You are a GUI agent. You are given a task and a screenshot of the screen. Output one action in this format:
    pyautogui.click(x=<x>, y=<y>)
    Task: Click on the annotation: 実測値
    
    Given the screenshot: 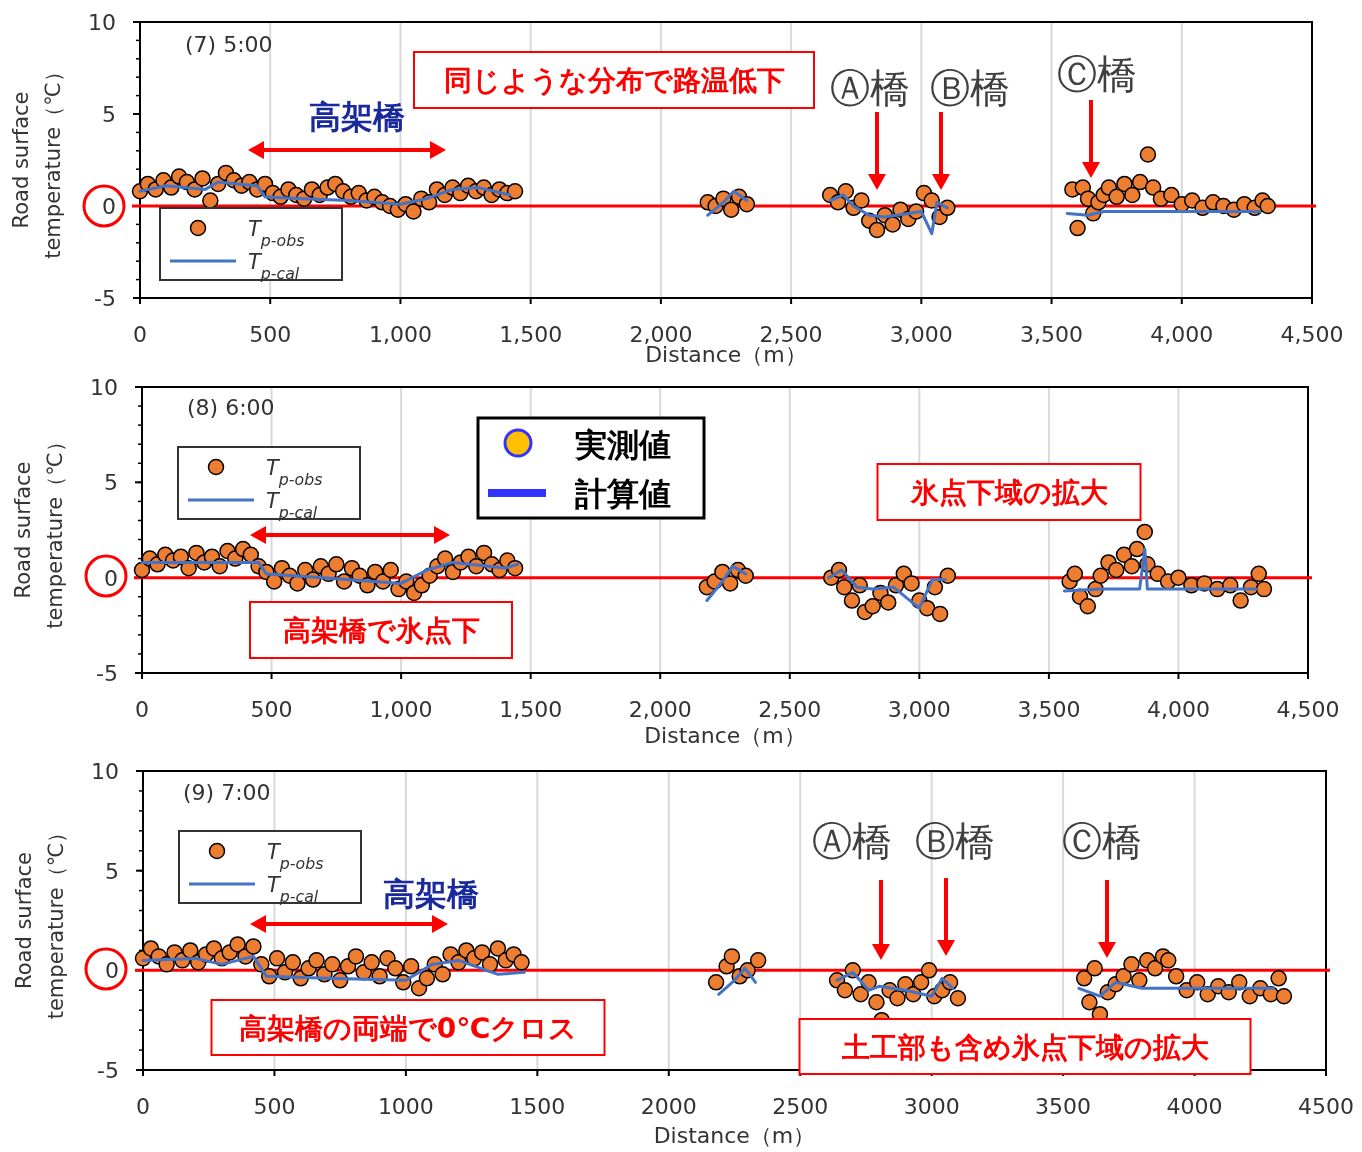 What is the action you would take?
    pyautogui.click(x=622, y=445)
    